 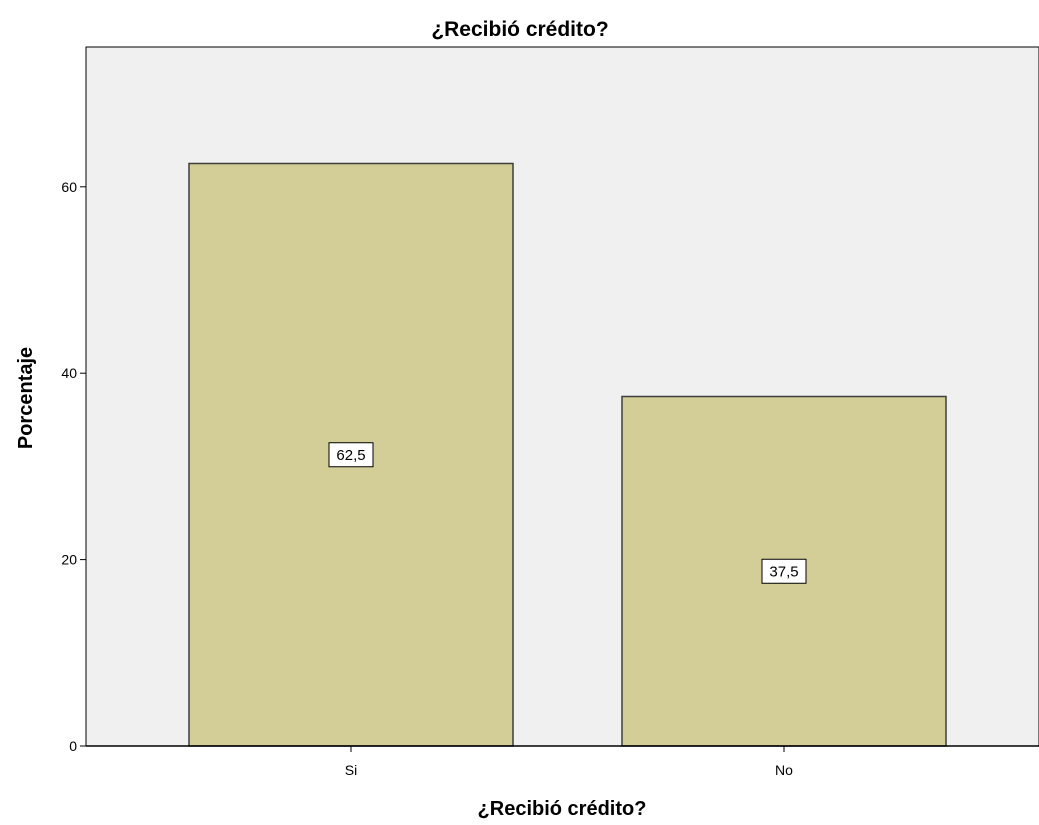 What do you see at coordinates (69, 187) in the screenshot?
I see `y-tick-label-60: 60` at bounding box center [69, 187].